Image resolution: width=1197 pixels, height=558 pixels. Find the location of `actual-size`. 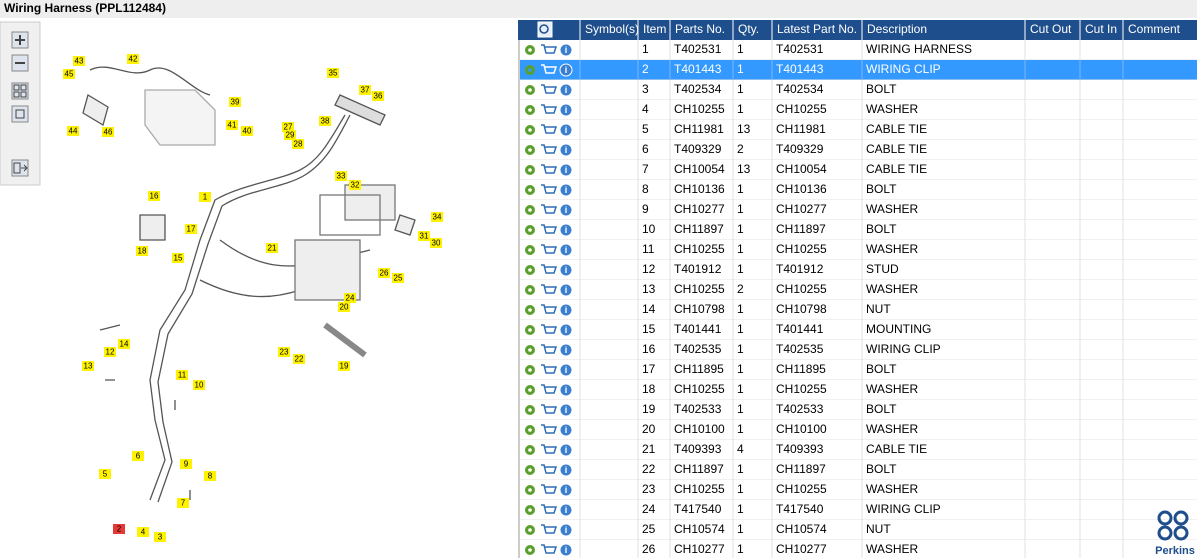

actual-size is located at coordinates (20, 114).